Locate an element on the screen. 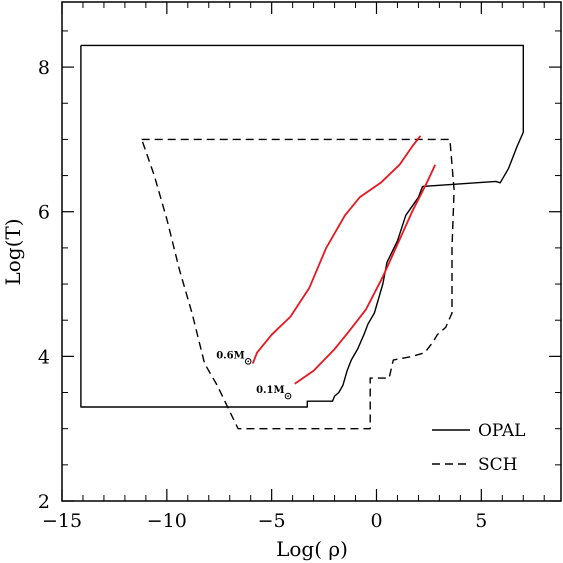 The height and width of the screenshot is (563, 563). series-line-0.6m is located at coordinates (336, 249).